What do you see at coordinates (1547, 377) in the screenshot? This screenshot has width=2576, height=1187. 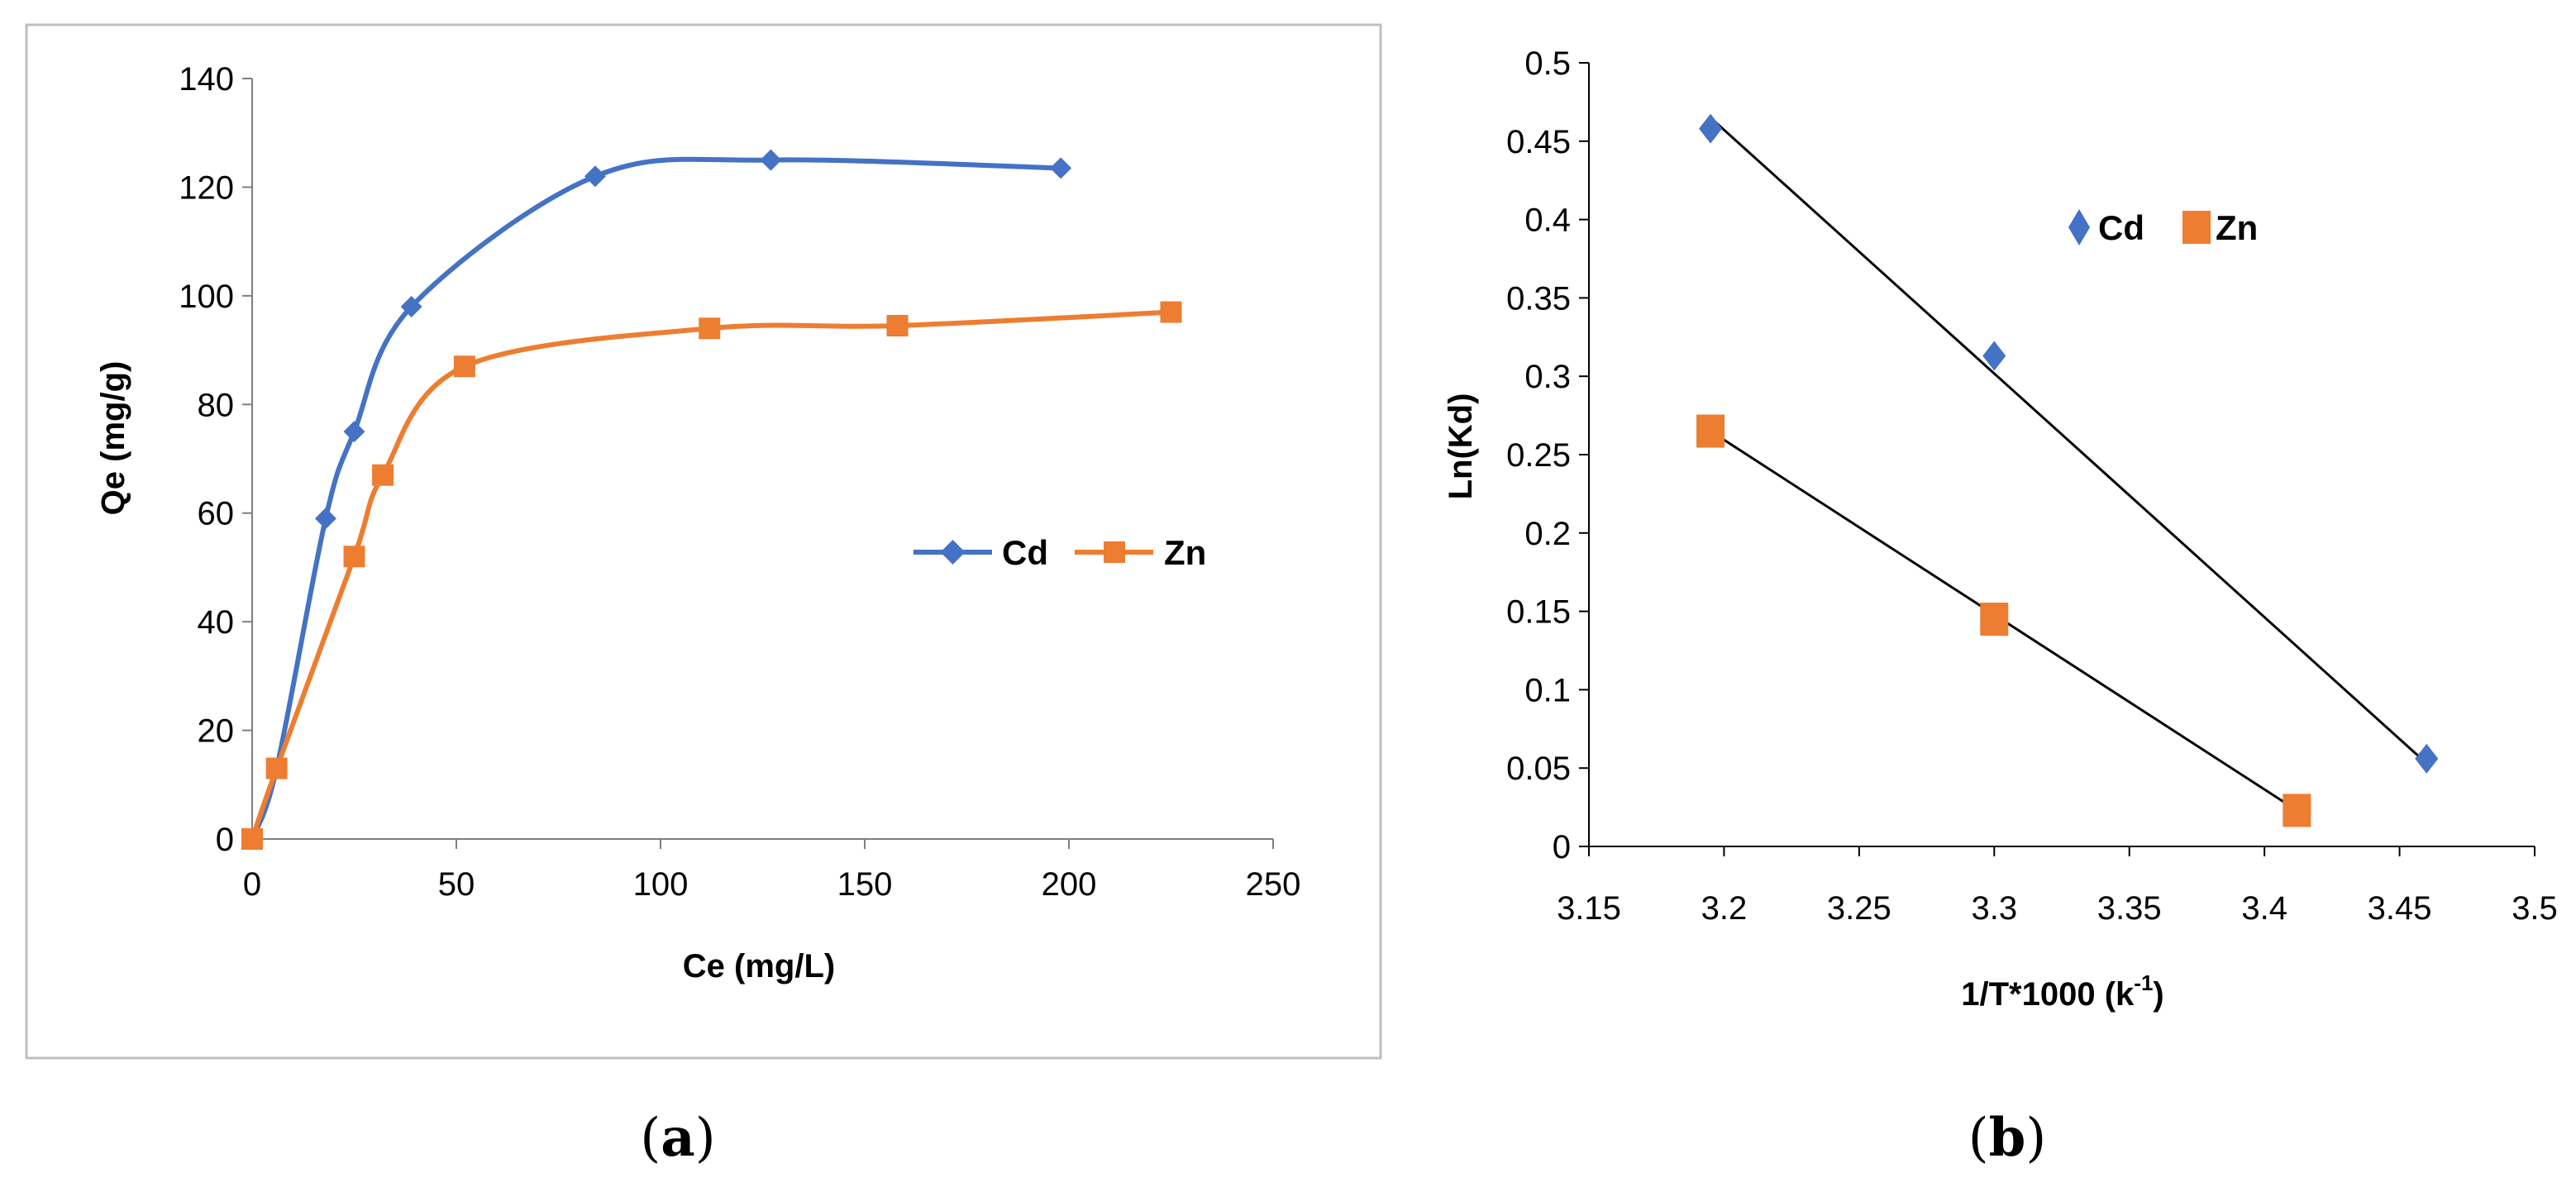 I see `b-y-tick-label: 0.3` at bounding box center [1547, 377].